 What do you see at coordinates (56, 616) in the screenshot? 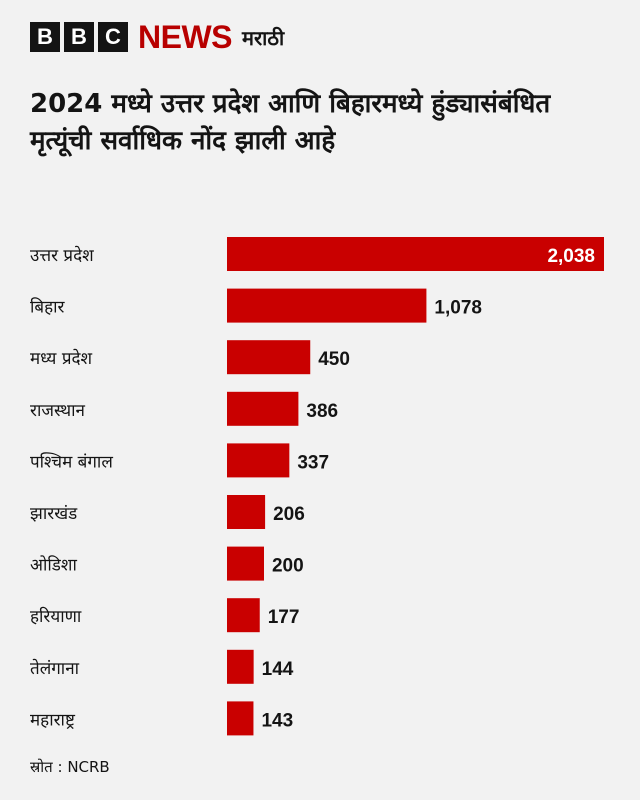
I see `category-label: हरियाणा` at bounding box center [56, 616].